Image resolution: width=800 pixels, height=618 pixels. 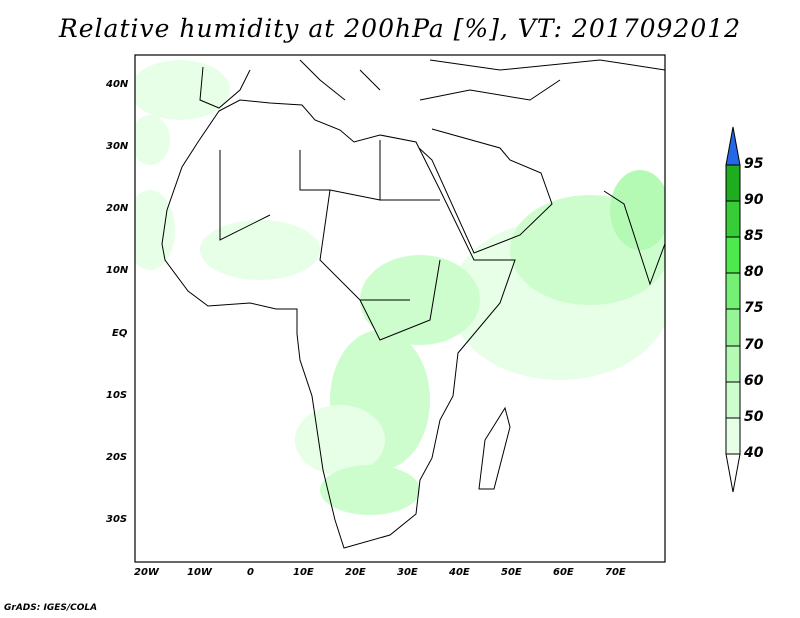 I want to click on lon-label: 40E, so click(x=459, y=572).